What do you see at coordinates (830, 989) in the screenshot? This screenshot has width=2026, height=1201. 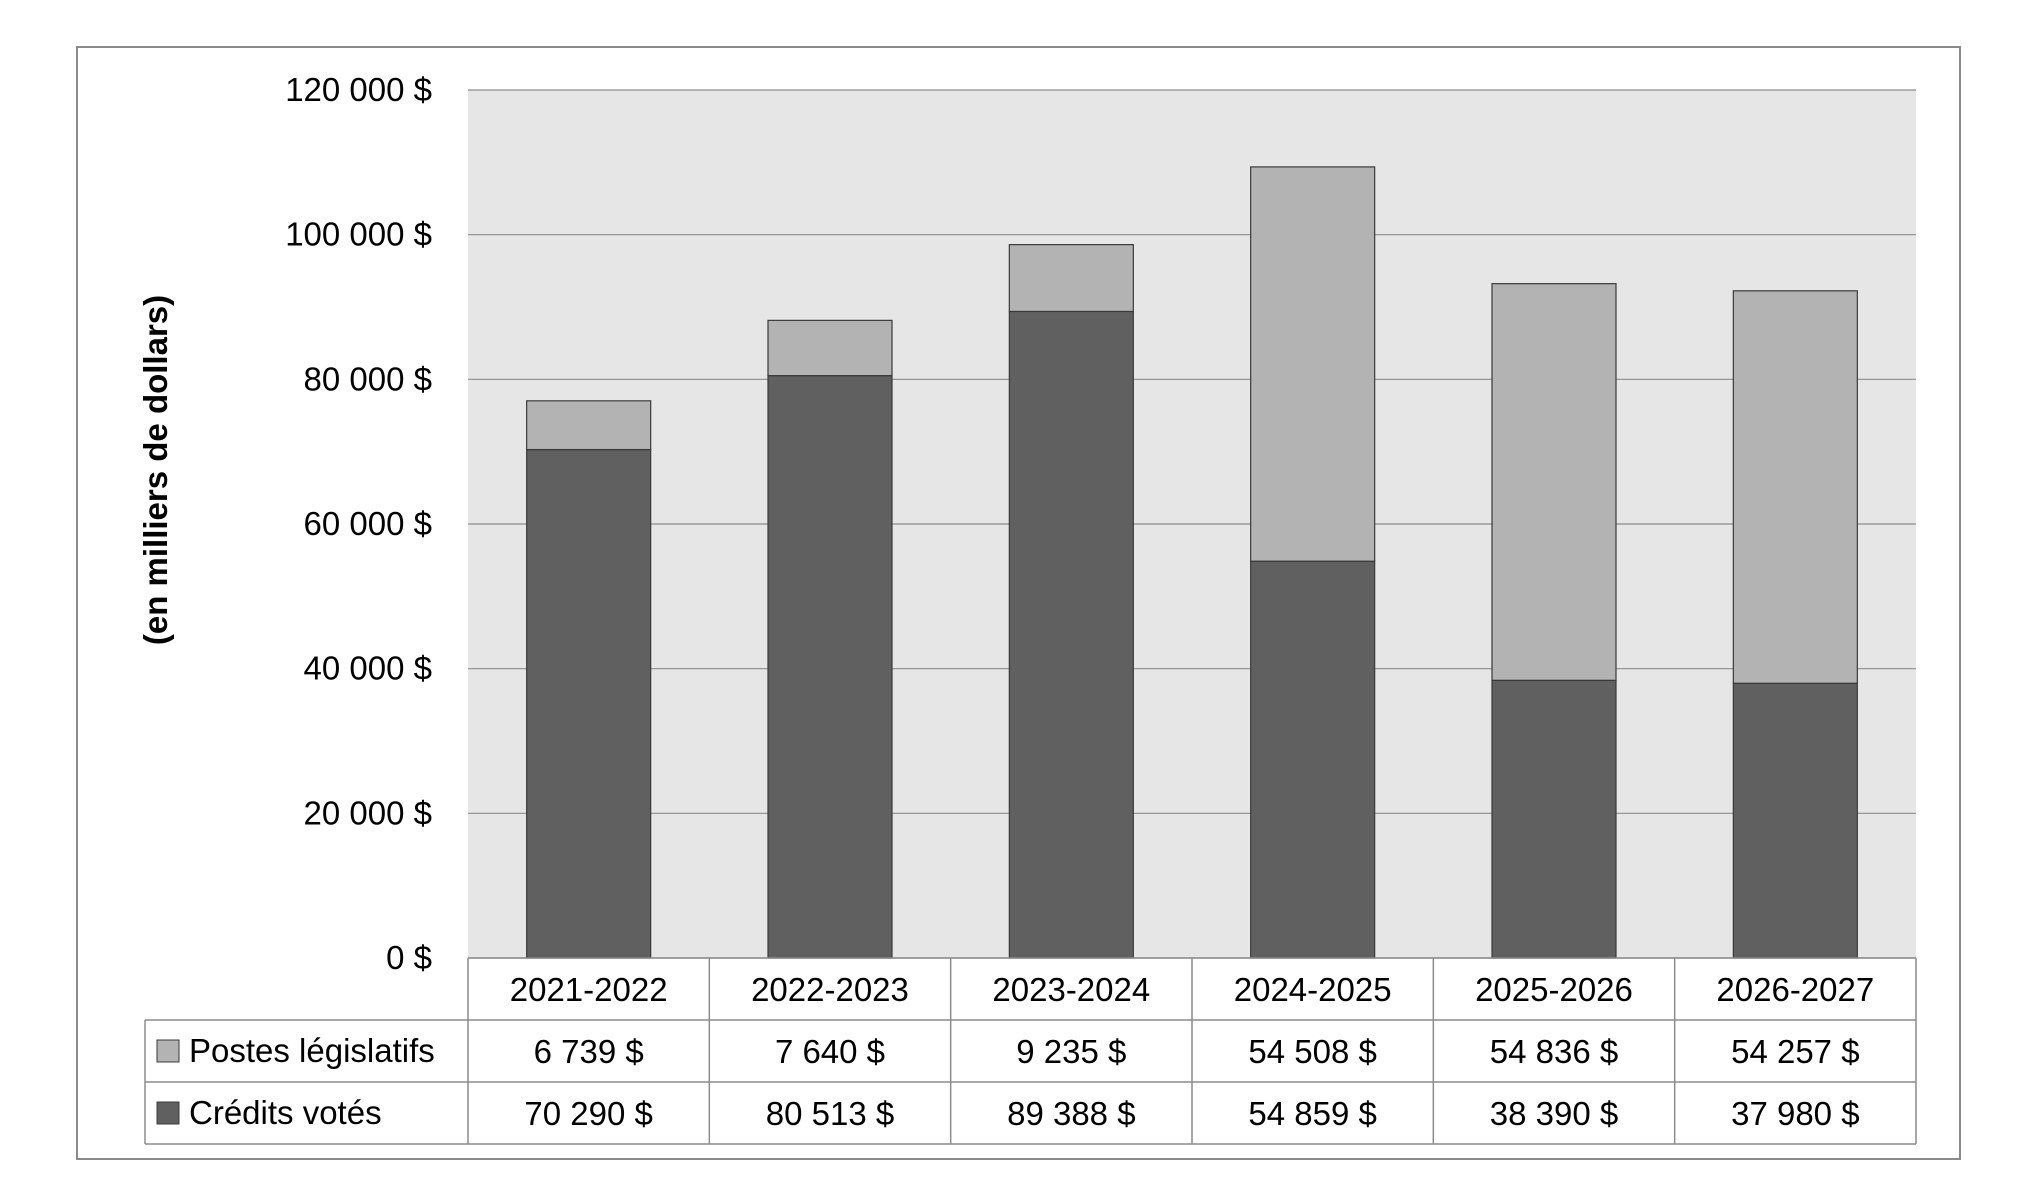 I see `x-tick-label: 2022-2023` at bounding box center [830, 989].